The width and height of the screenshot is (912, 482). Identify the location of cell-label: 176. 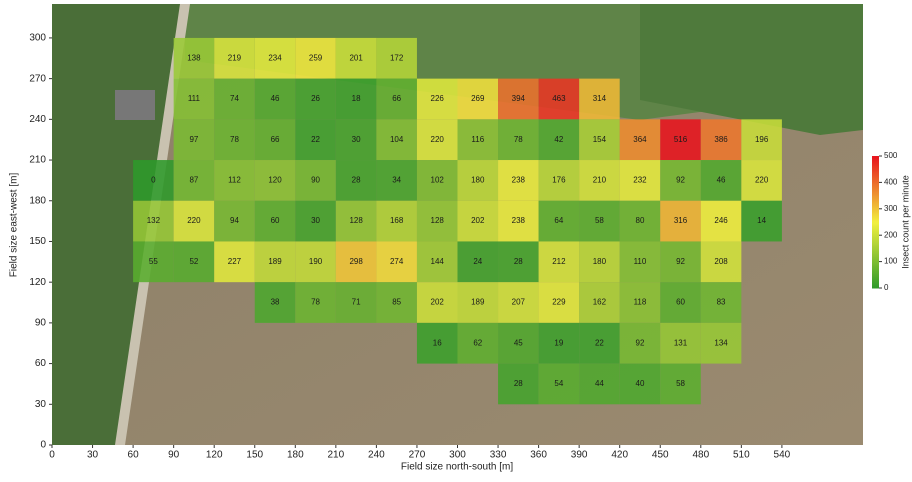
(559, 180).